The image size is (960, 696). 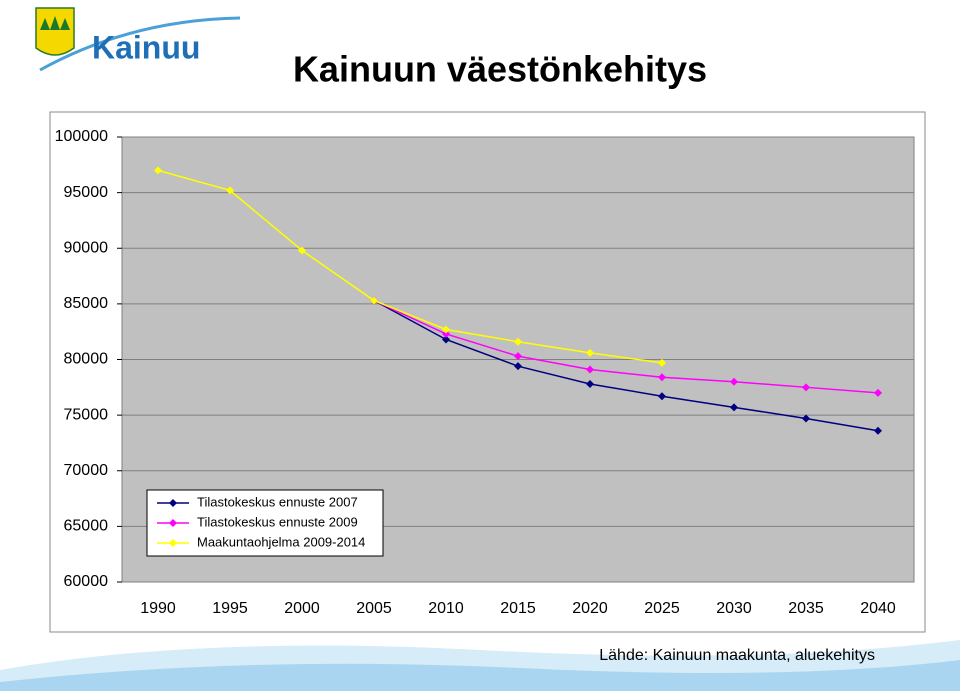 What do you see at coordinates (86, 247) in the screenshot?
I see `y-tick-label: 90000` at bounding box center [86, 247].